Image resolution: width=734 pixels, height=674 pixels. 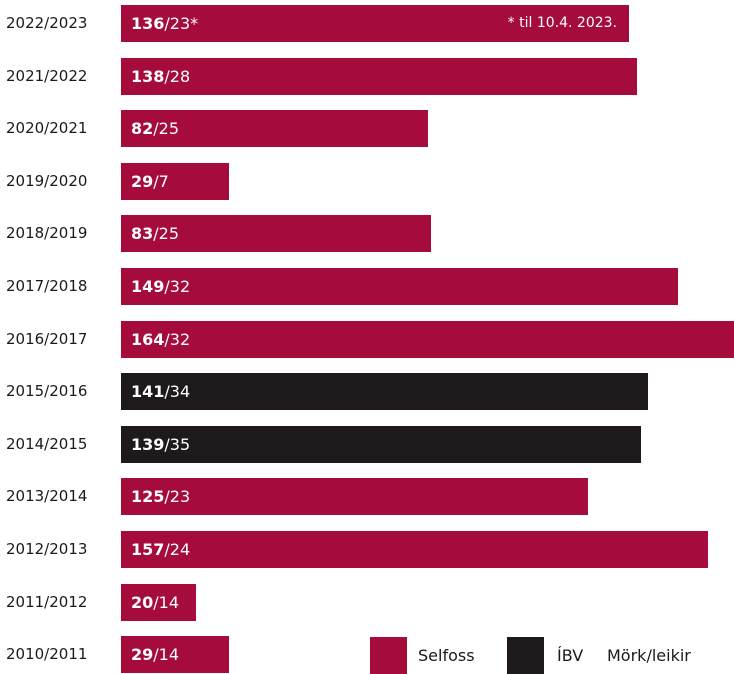 I want to click on bar-value-label: 125/23, so click(x=160, y=496).